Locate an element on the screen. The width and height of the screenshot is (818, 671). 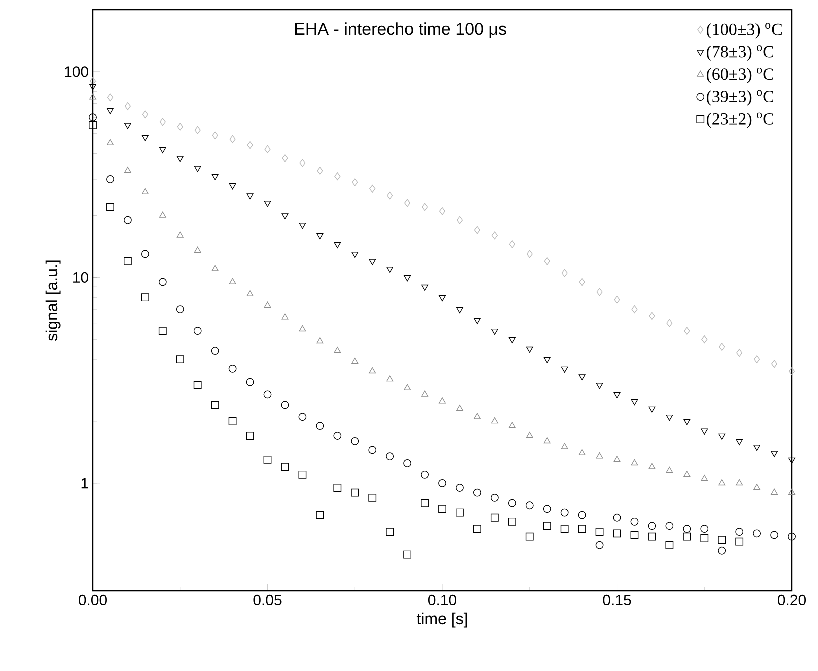
y-tick-label: 1 is located at coordinates (85, 483).